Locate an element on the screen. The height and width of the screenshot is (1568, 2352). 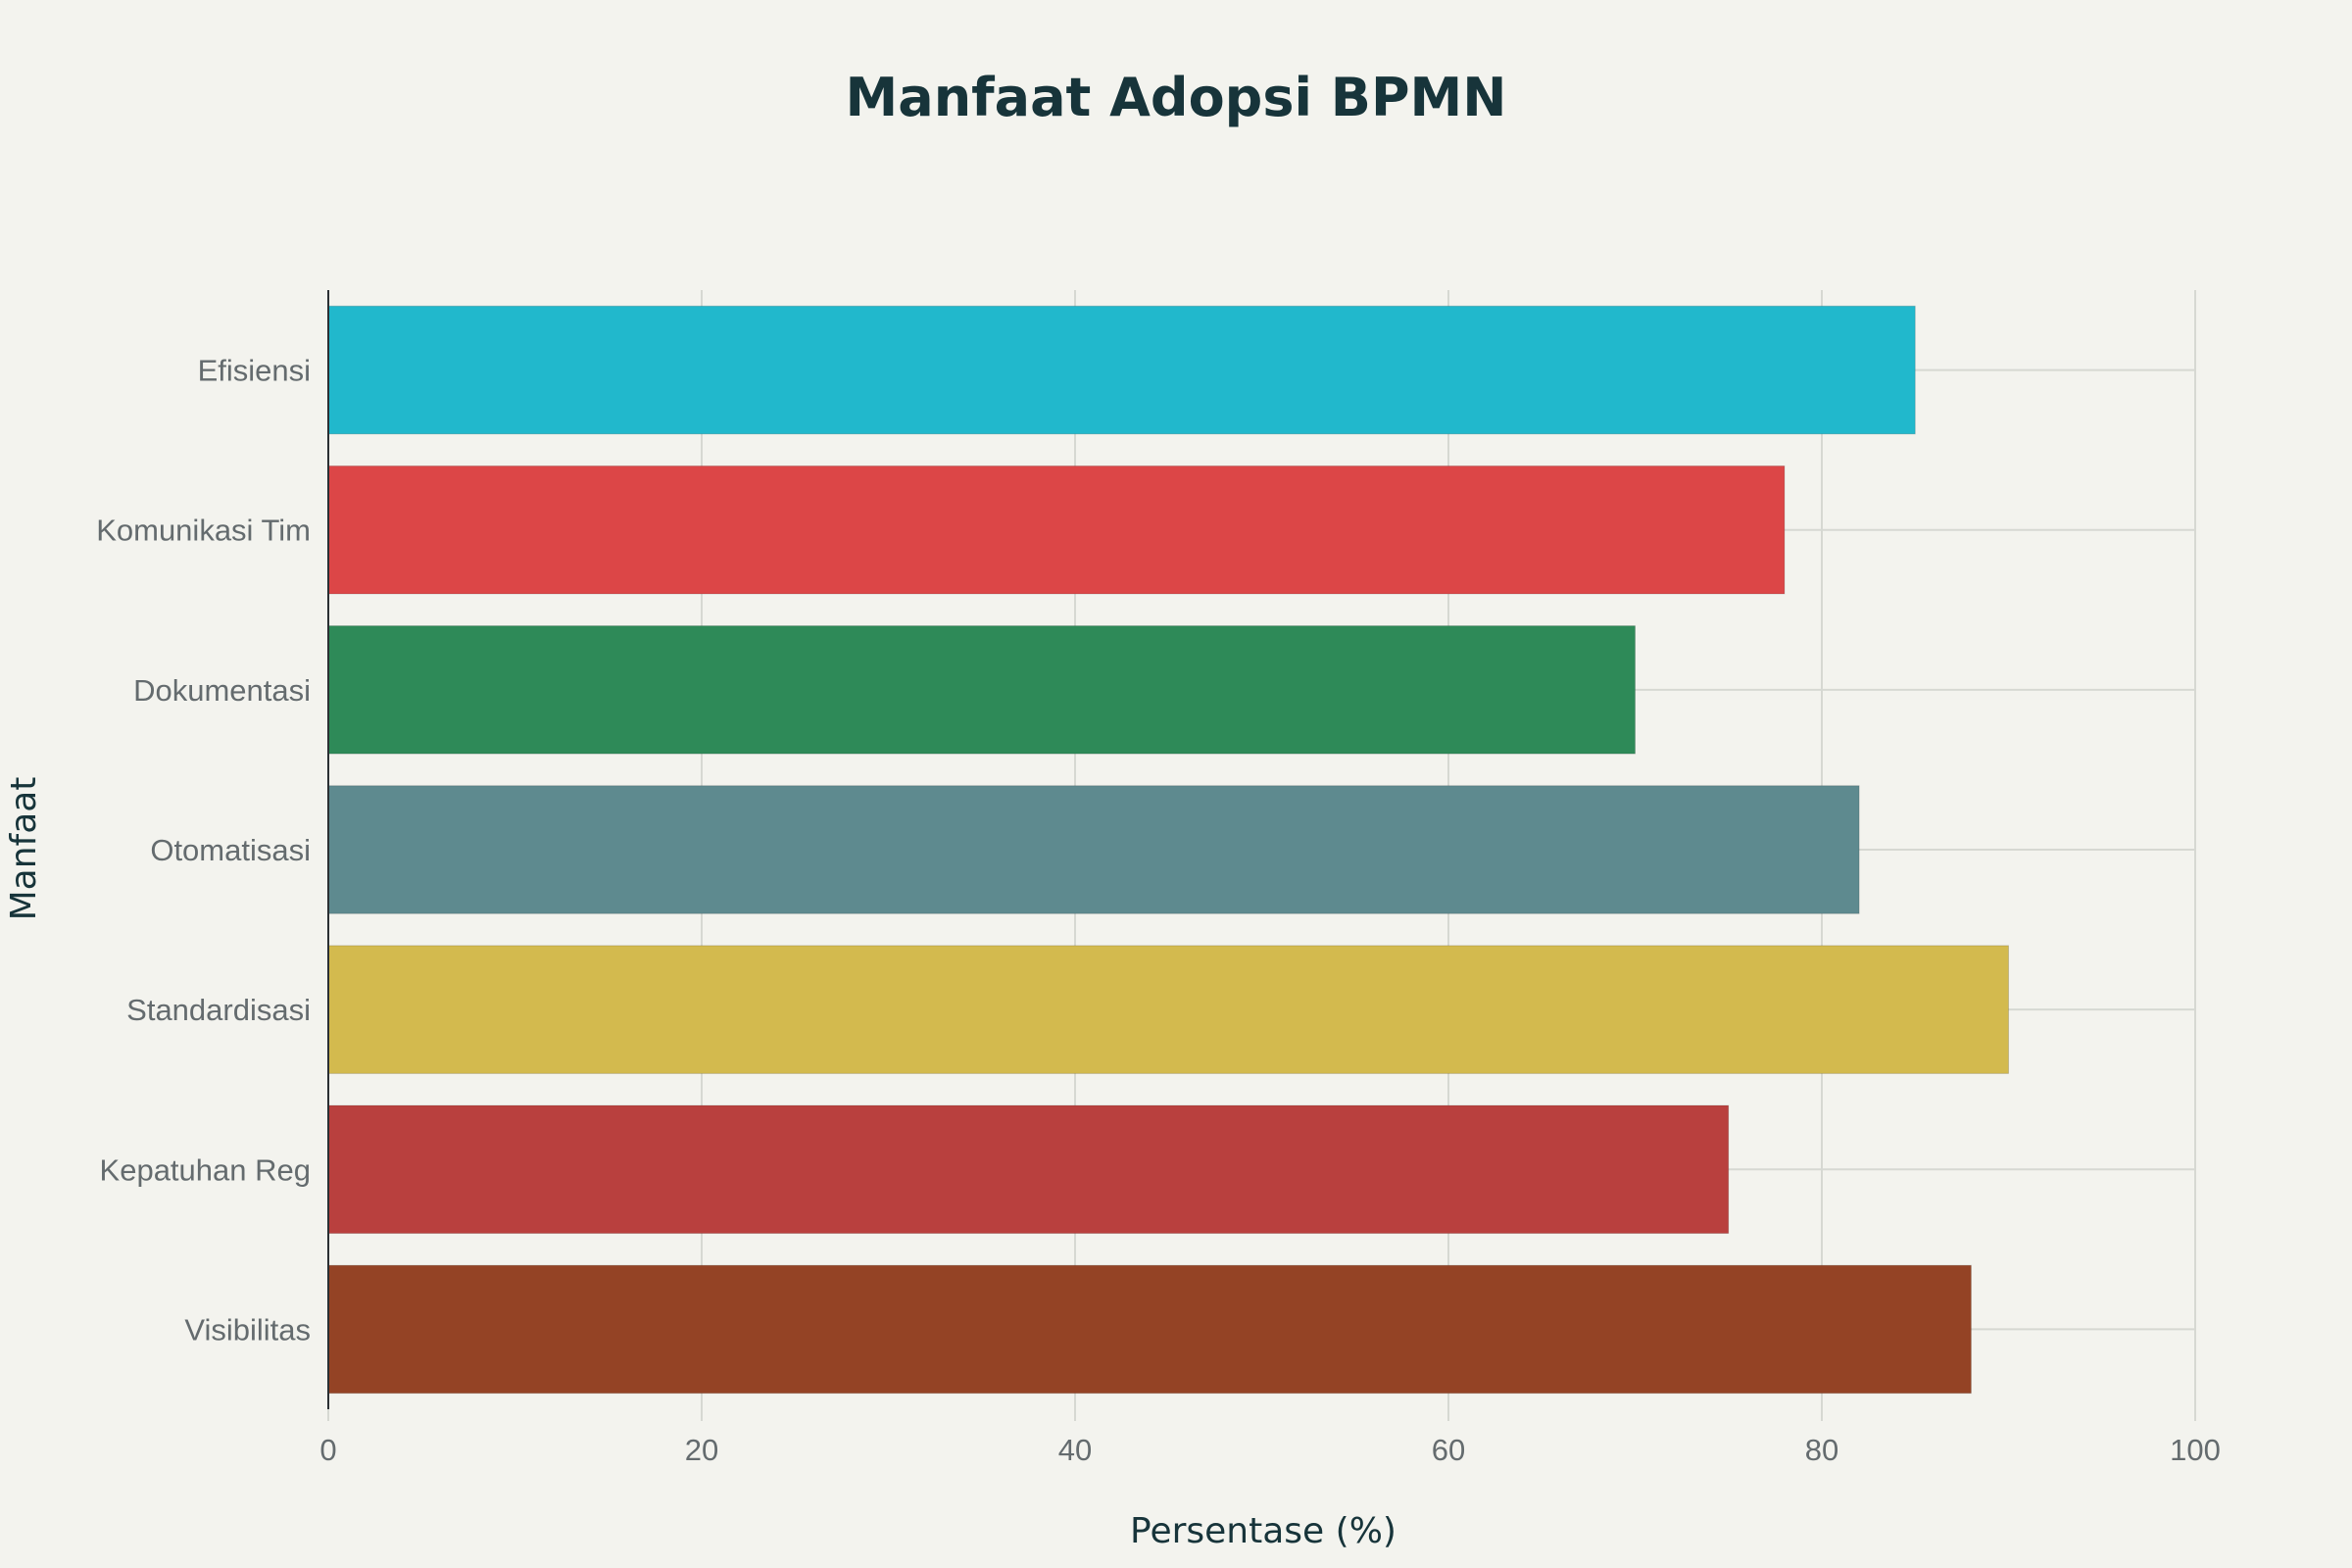
chart-title: Manfaat Adopsi BPMN is located at coordinates (1176, 97).